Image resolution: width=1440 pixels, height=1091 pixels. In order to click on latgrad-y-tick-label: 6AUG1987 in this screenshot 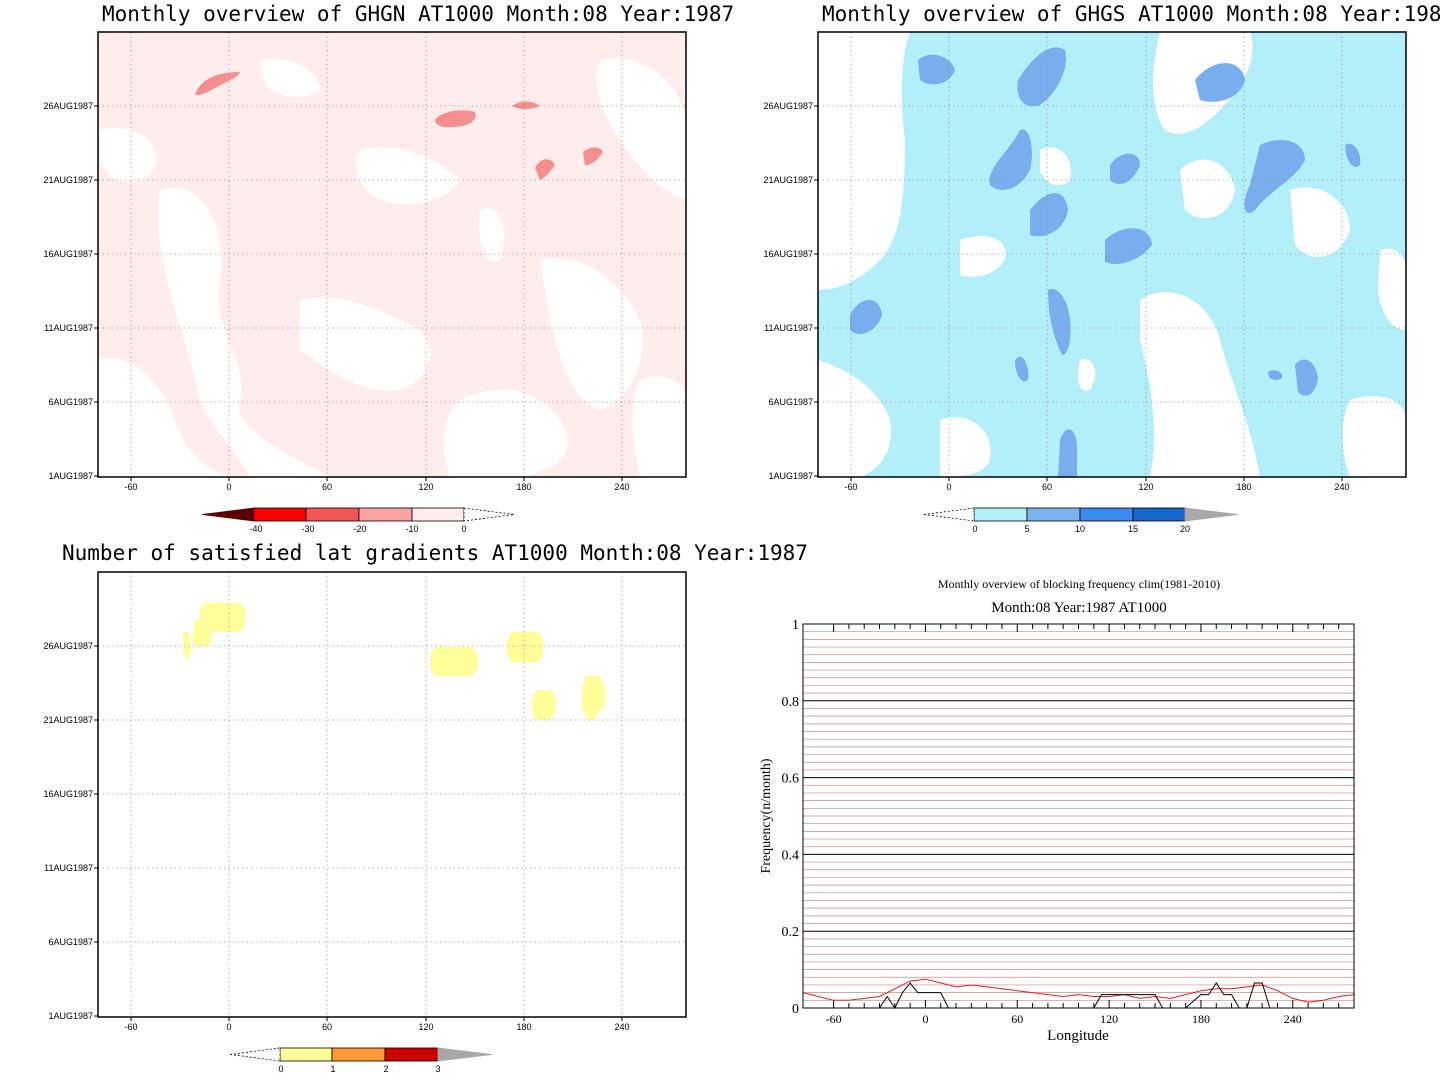, I will do `click(70, 942)`.